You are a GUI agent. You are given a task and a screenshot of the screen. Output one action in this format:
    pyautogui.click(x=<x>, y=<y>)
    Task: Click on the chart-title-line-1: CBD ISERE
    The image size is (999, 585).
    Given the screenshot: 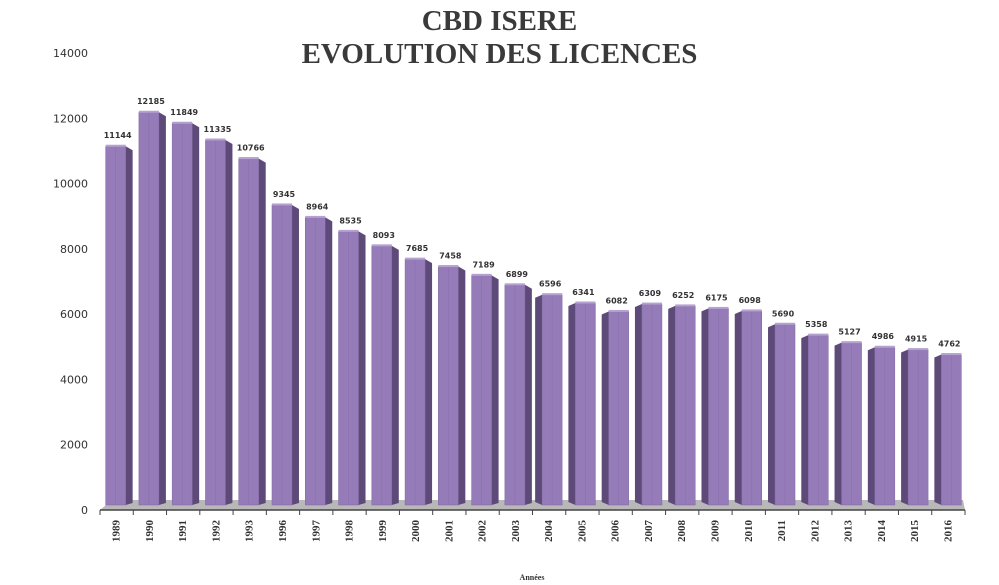 What is the action you would take?
    pyautogui.click(x=499, y=21)
    